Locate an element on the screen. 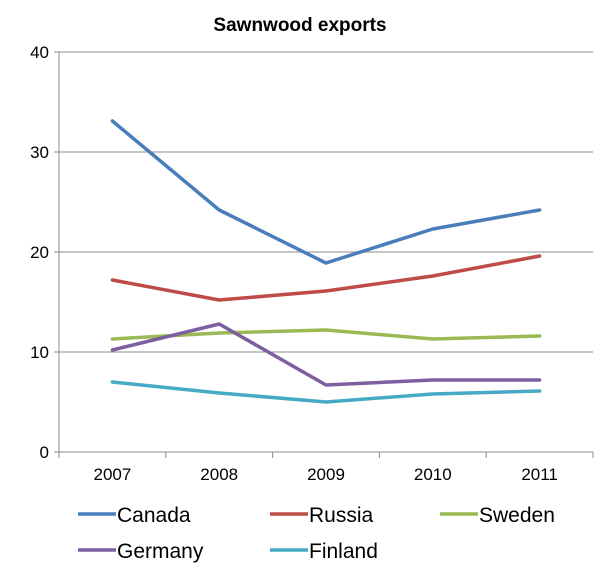 This screenshot has height=564, width=597. y-tick-label: 10 is located at coordinates (39, 352).